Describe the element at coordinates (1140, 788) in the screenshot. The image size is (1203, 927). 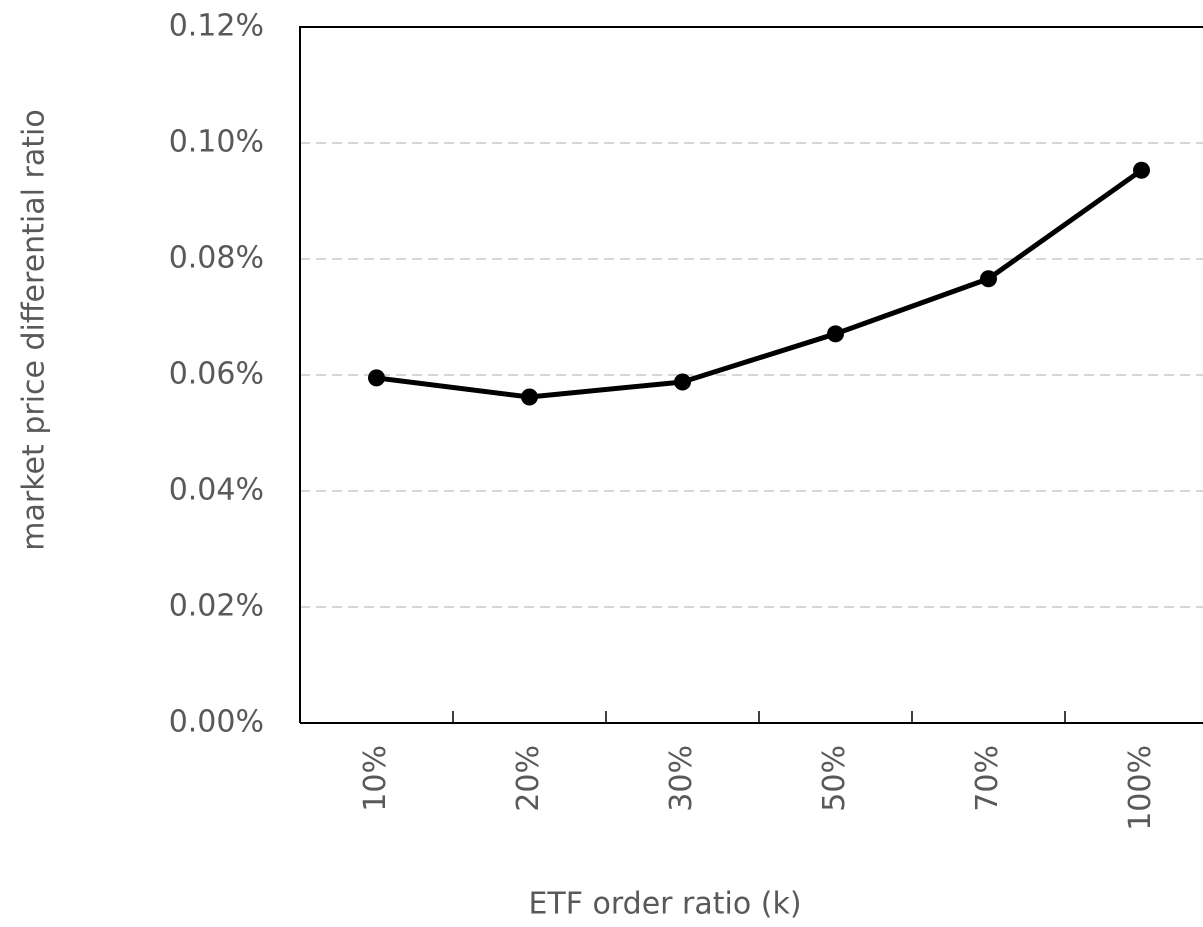
I see `x-tick-label: 100%` at that location.